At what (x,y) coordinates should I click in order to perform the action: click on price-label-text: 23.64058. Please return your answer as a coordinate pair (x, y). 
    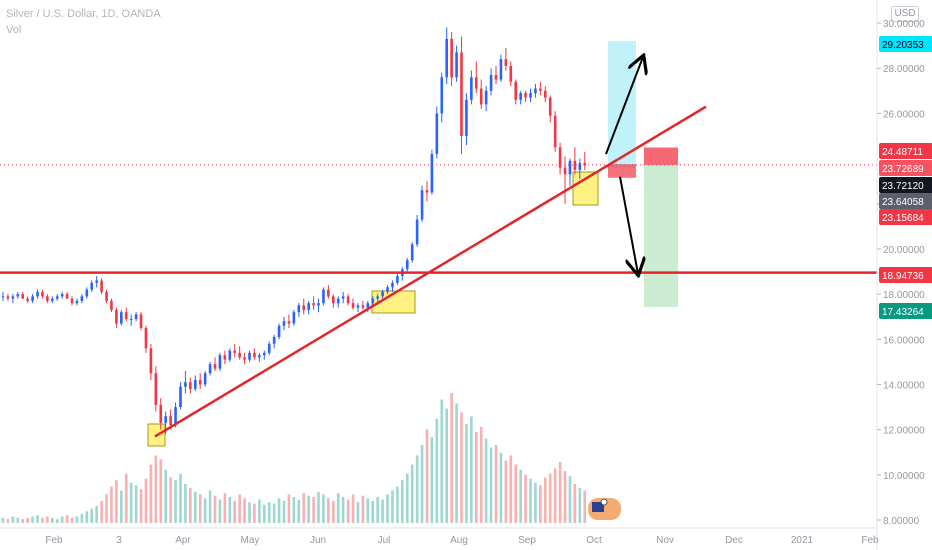
    Looking at the image, I should click on (903, 202).